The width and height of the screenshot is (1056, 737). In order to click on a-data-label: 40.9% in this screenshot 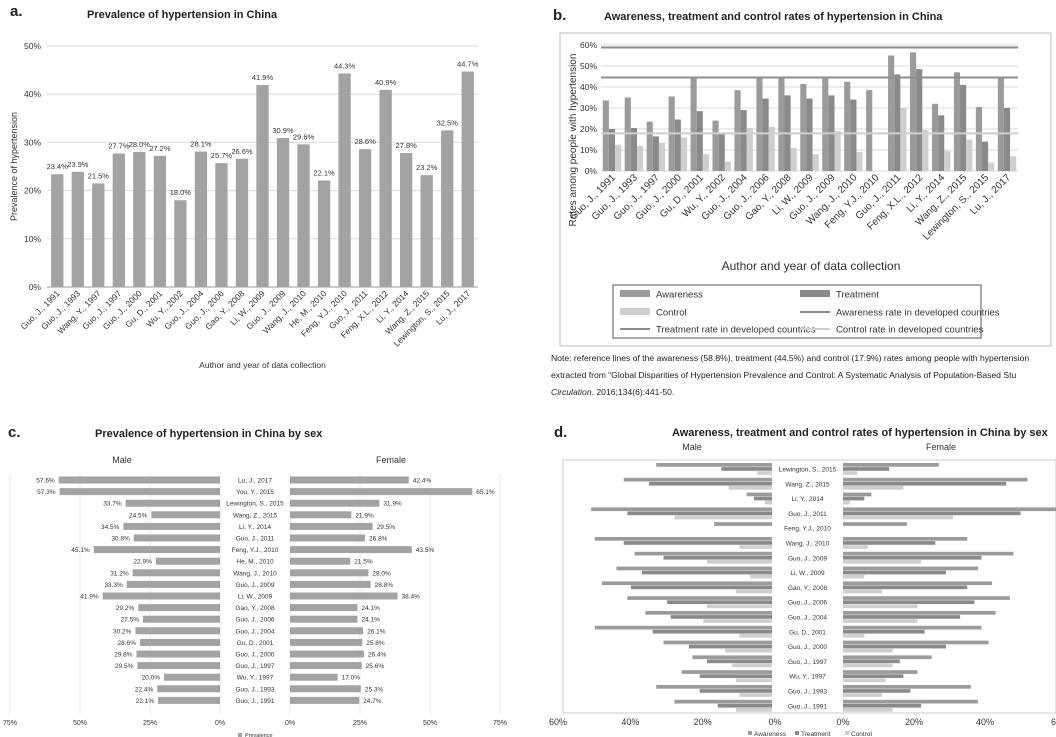, I will do `click(386, 82)`.